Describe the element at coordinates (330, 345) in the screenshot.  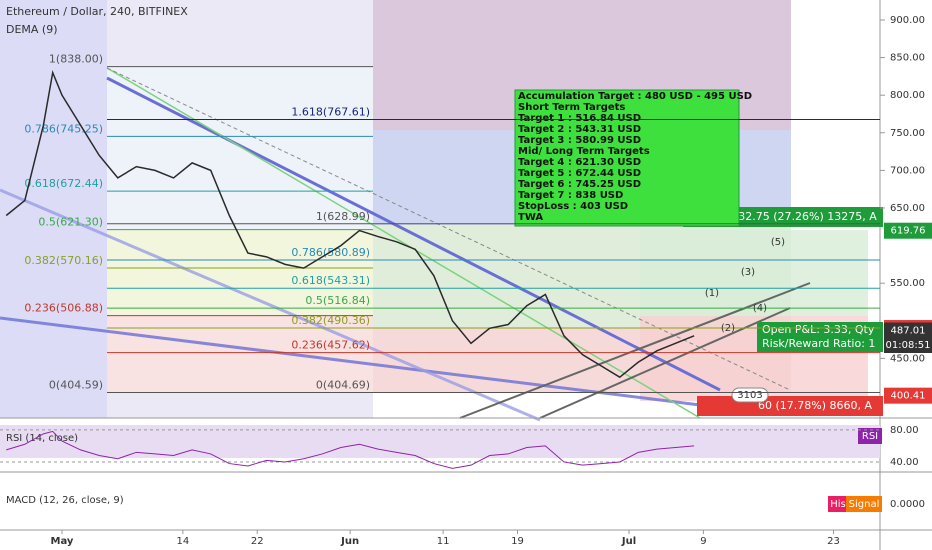
I see `fib-label: 0.236(457.62)` at that location.